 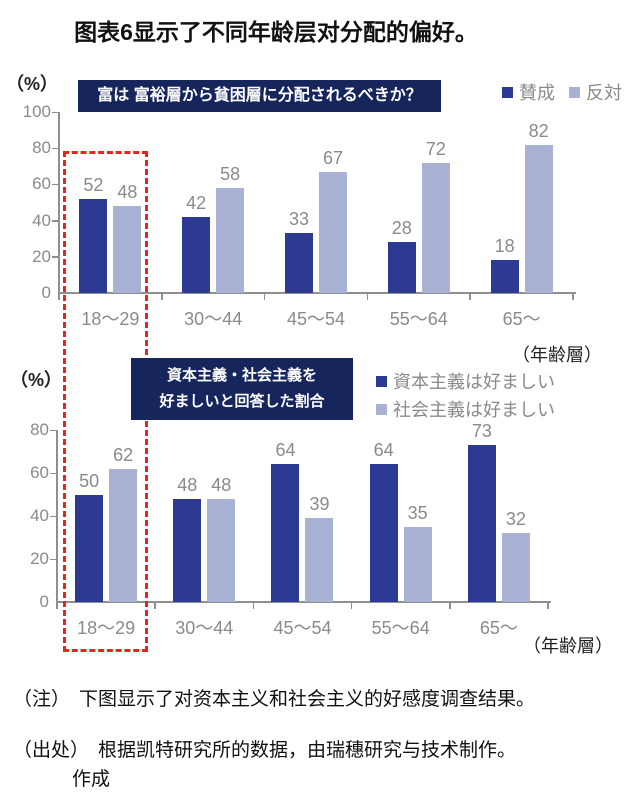 I want to click on footnote-source-continuation: 作成, so click(x=91, y=777).